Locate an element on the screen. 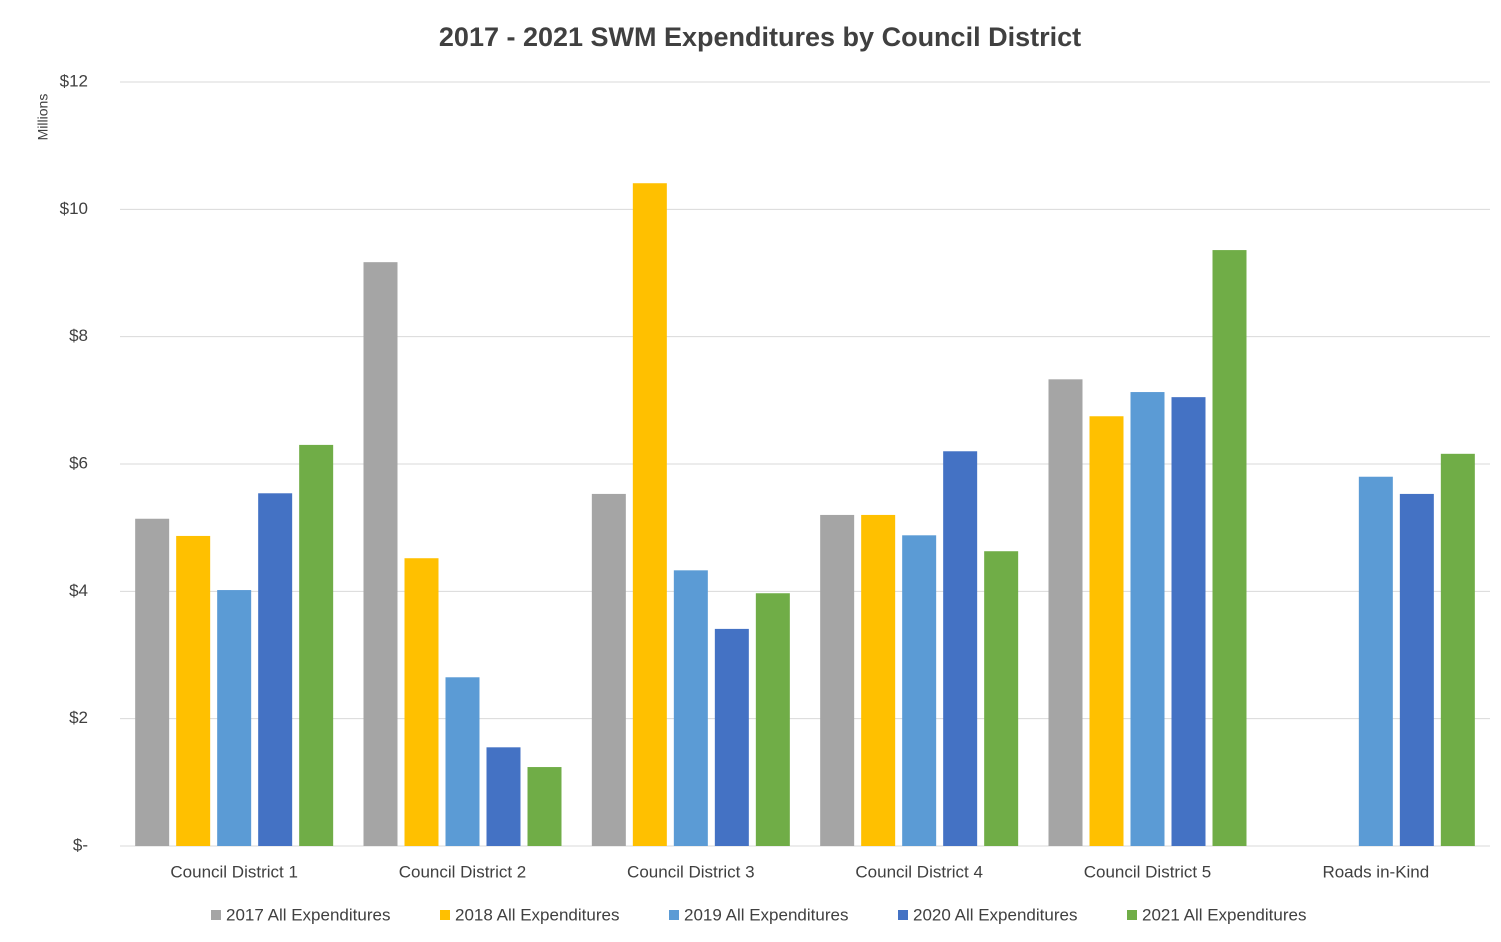  y-tick-label: $4 is located at coordinates (78, 590).